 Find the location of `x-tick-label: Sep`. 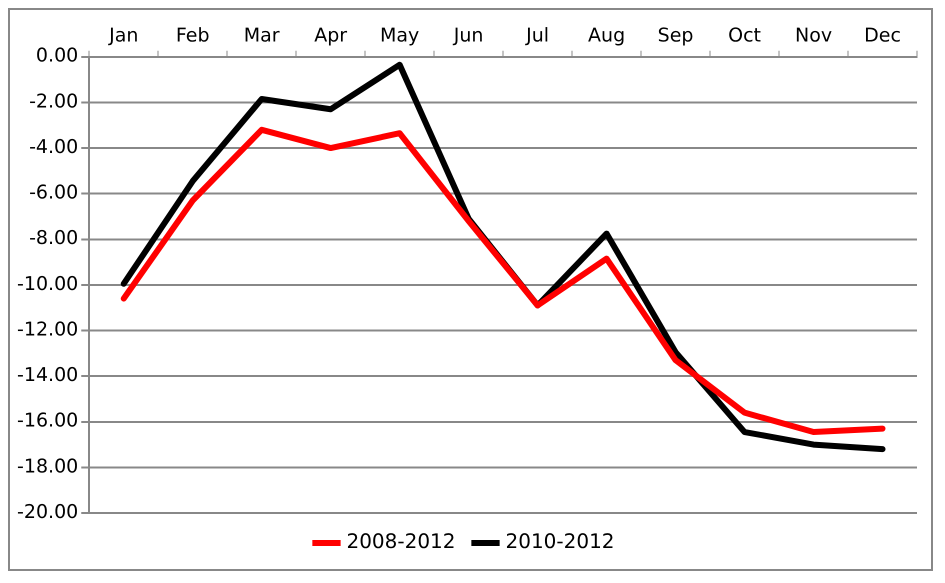

x-tick-label: Sep is located at coordinates (676, 35).